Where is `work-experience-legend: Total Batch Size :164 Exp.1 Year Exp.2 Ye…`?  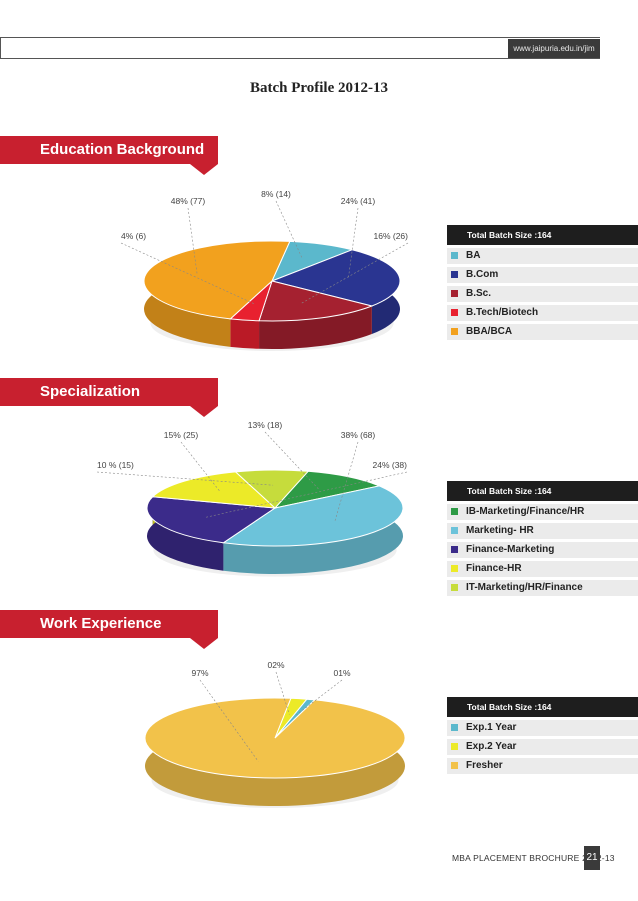 work-experience-legend: Total Batch Size :164 Exp.1 Year Exp.2 Ye… is located at coordinates (542, 735).